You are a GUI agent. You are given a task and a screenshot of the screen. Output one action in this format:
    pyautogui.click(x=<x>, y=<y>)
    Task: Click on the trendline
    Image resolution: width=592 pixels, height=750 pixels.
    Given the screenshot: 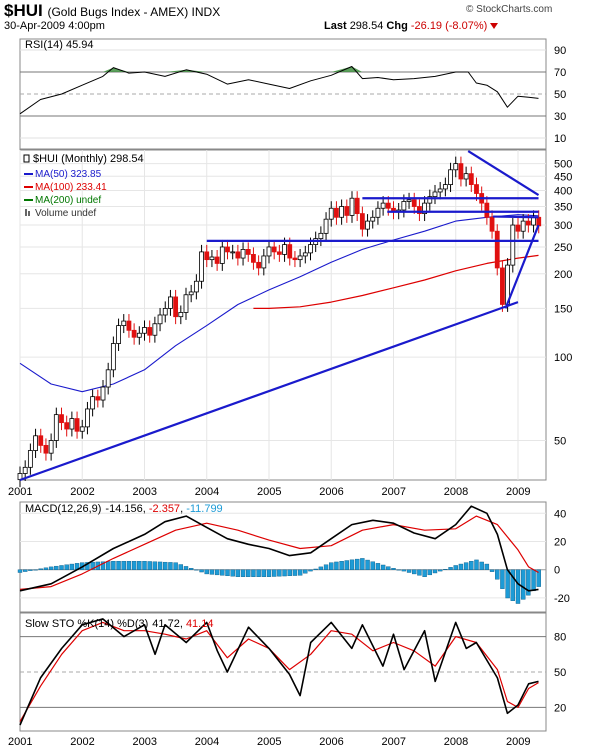 What is the action you would take?
    pyautogui.click(x=503, y=173)
    